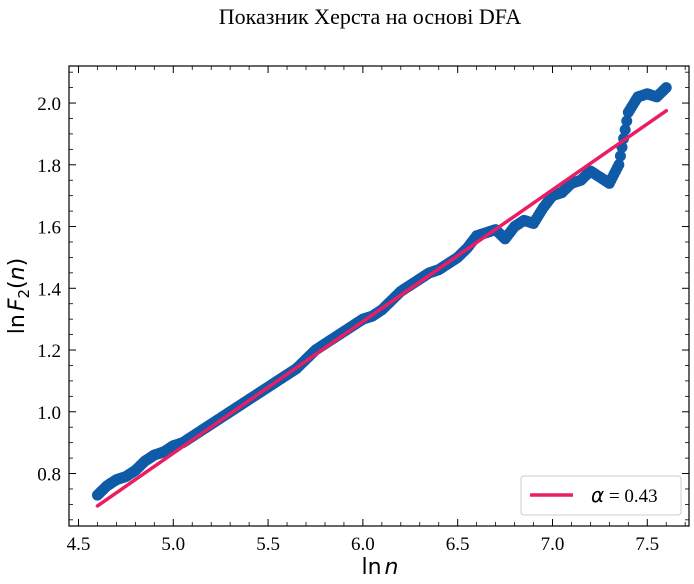 The height and width of the screenshot is (584, 694). I want to click on chart-title: Показник Херста на основі DFA, so click(370, 16).